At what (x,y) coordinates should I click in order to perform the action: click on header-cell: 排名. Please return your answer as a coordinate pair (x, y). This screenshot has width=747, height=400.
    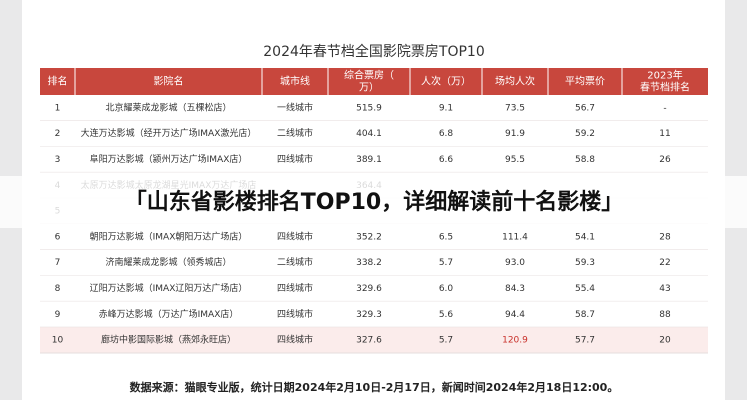
    Looking at the image, I should click on (58, 81).